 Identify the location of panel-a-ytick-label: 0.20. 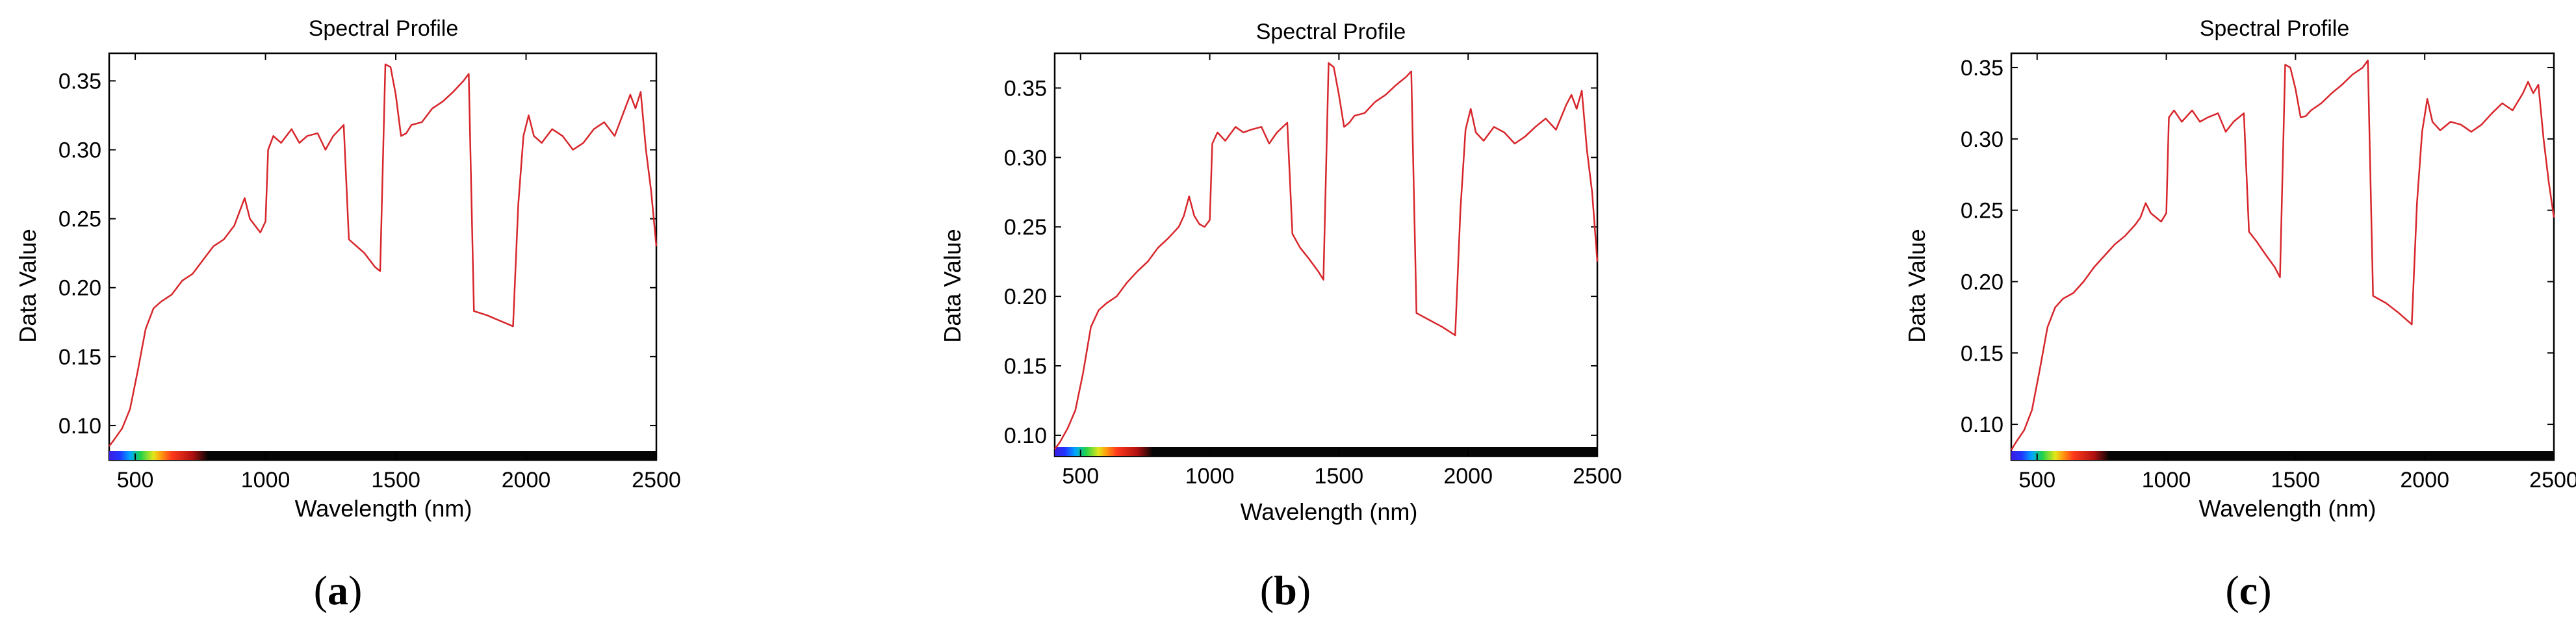
(79, 288).